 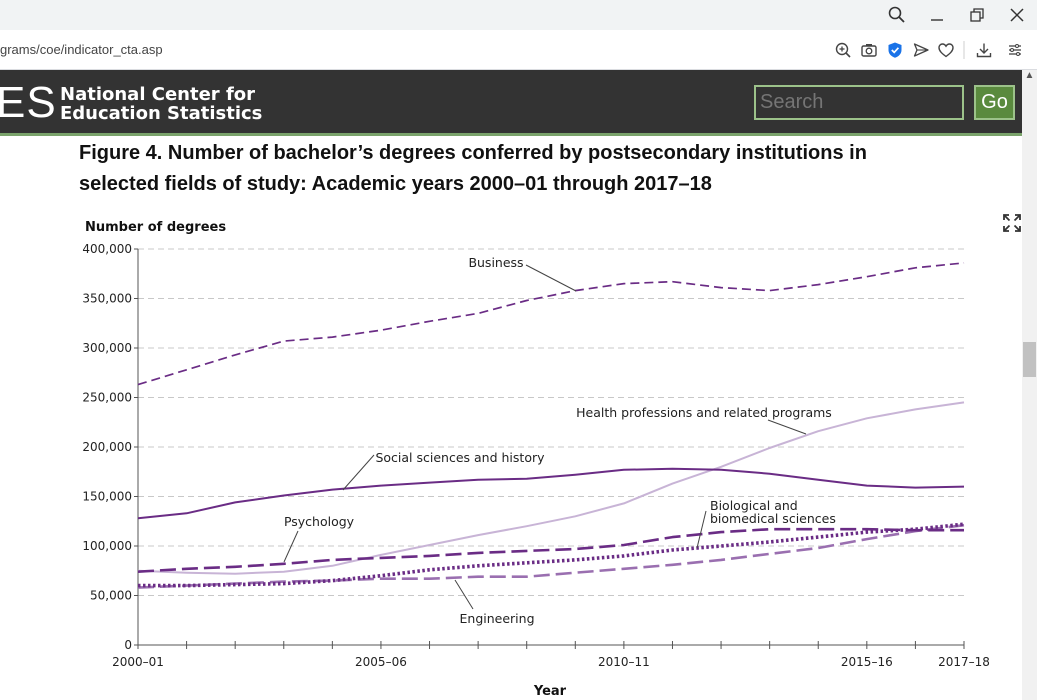 I want to click on annotation-label: Social sciences and history, so click(x=460, y=457).